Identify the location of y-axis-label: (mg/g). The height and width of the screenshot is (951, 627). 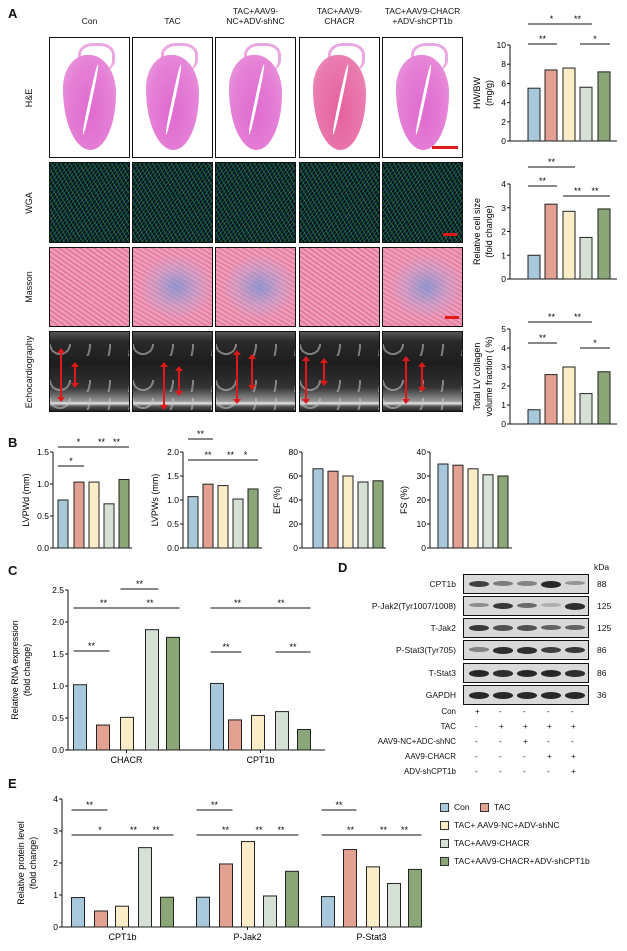
(489, 93).